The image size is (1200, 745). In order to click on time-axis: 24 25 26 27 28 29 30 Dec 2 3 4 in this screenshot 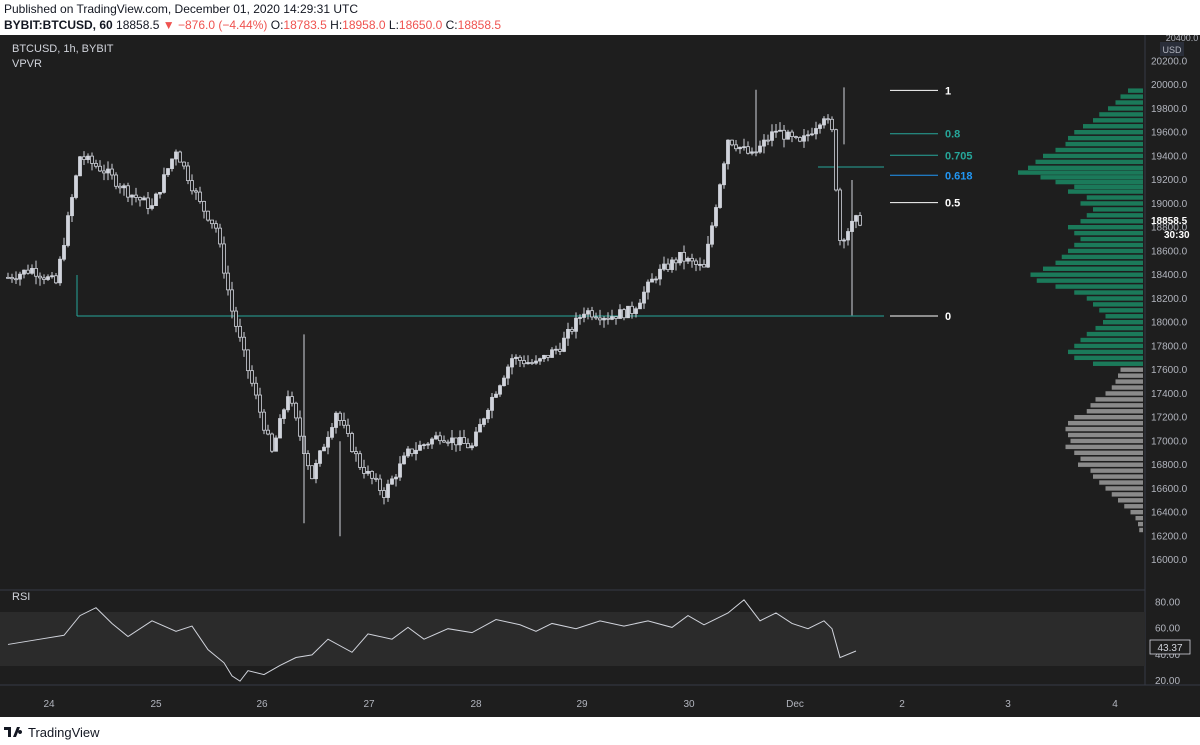, I will do `click(580, 704)`.